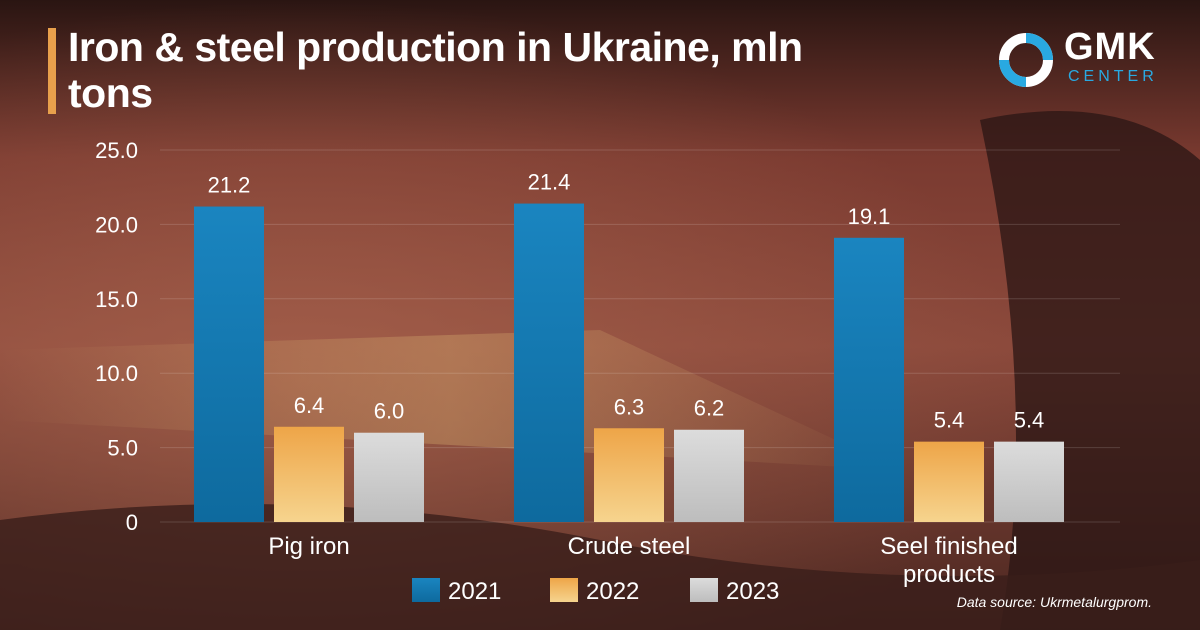 This screenshot has height=630, width=1200. What do you see at coordinates (116, 373) in the screenshot?
I see `y-tick-label: 10.0` at bounding box center [116, 373].